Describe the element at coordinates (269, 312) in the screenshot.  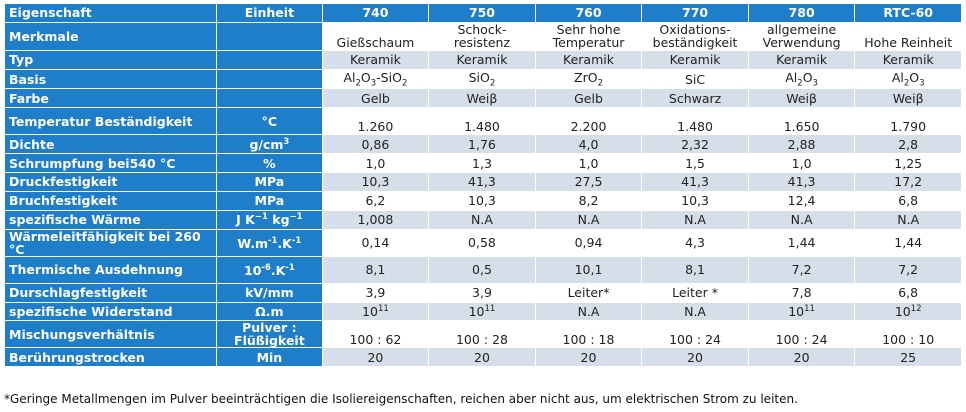
I see `unit-label: Ω.m` at that location.